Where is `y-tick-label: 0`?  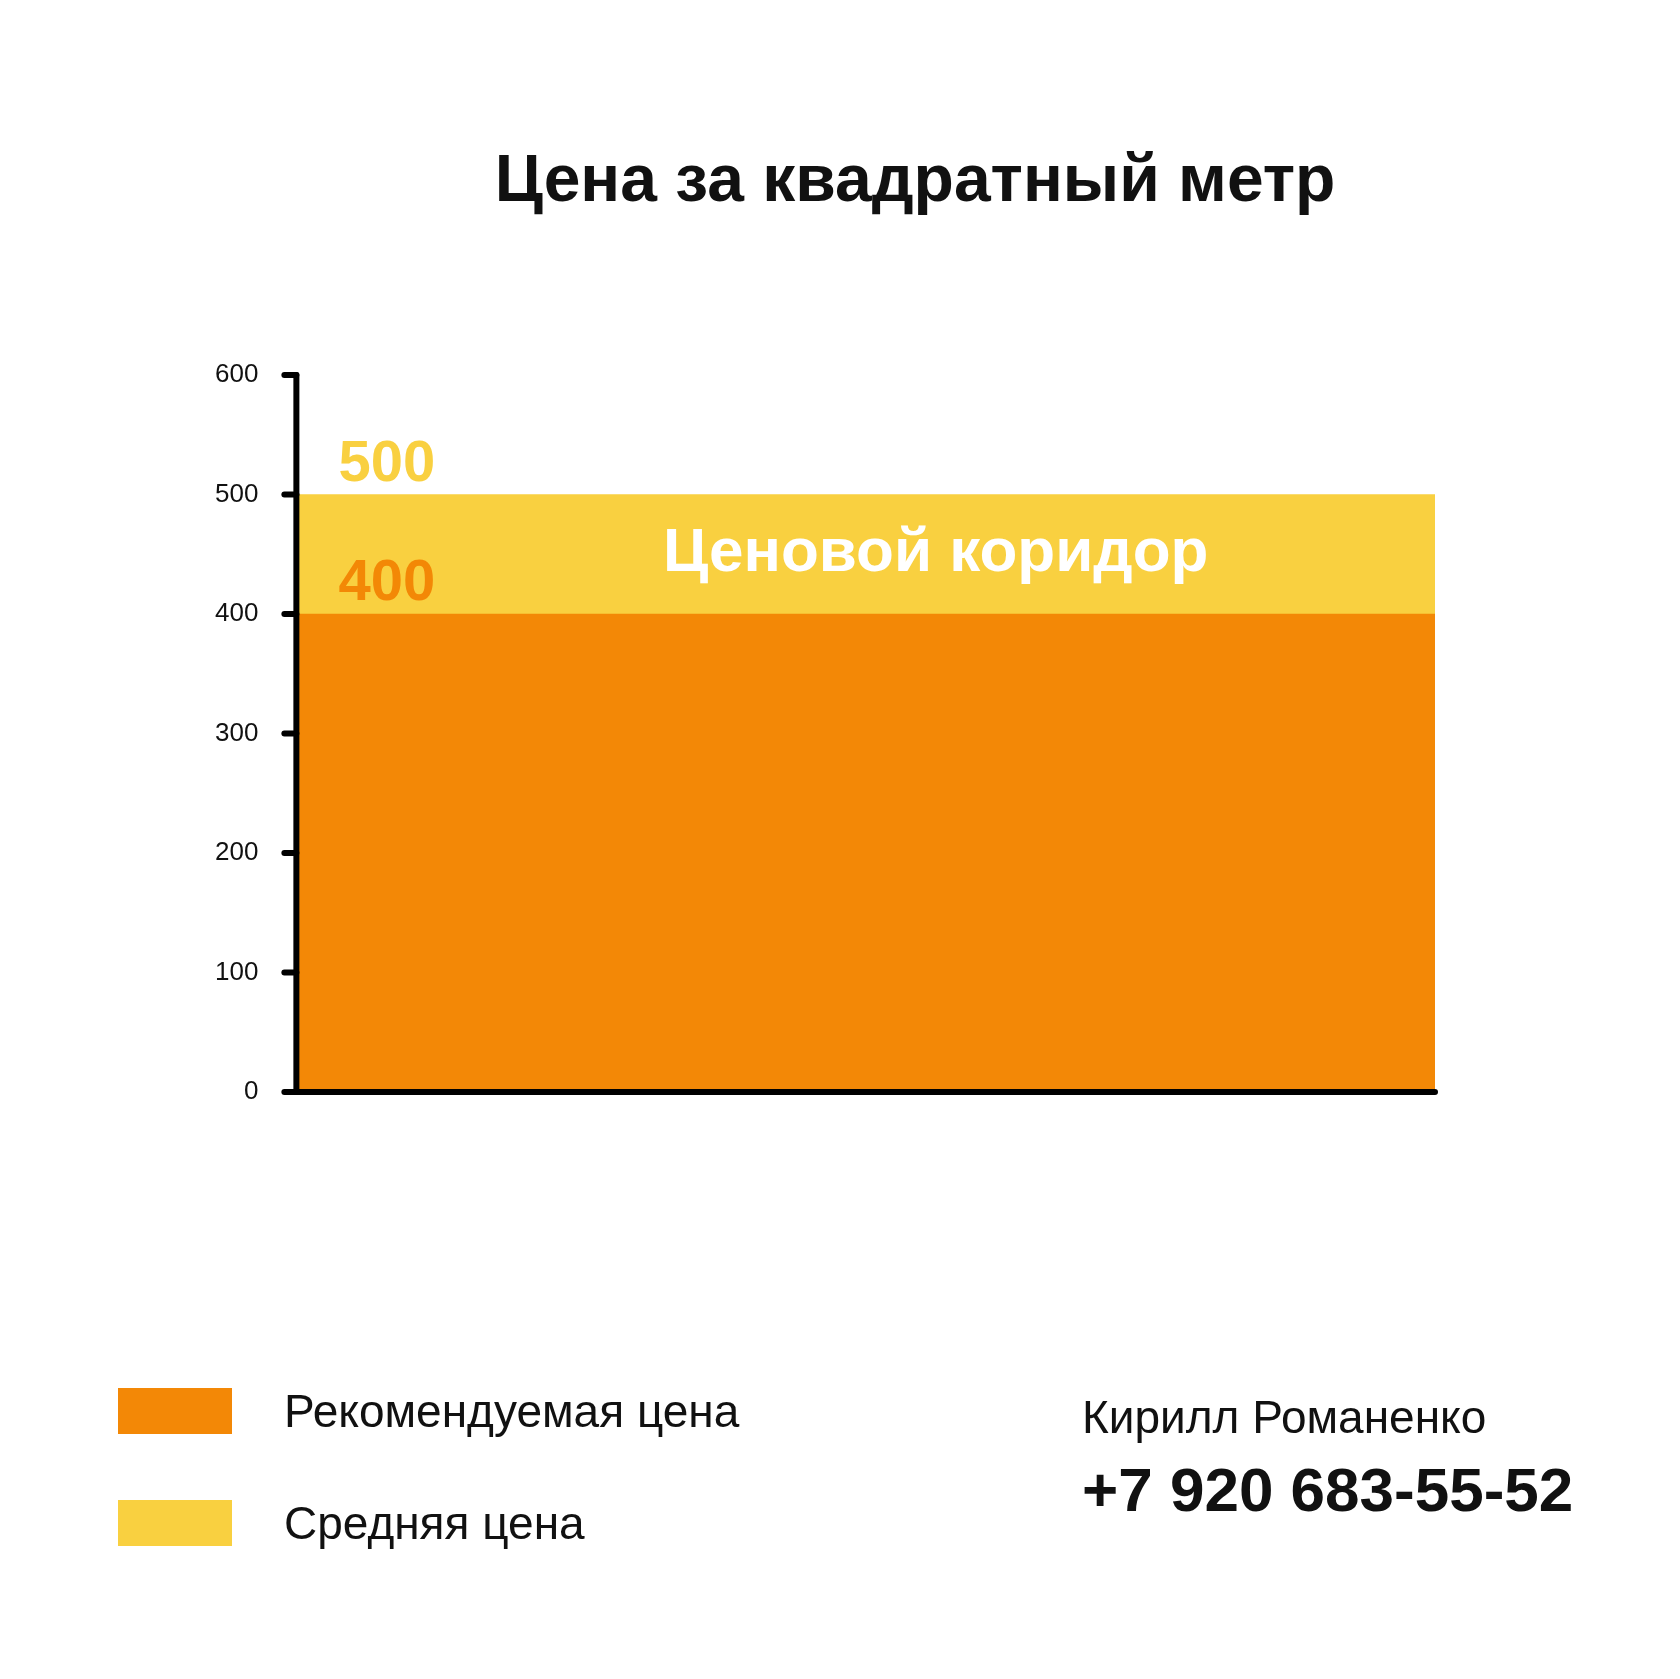 y-tick-label: 0 is located at coordinates (251, 1090).